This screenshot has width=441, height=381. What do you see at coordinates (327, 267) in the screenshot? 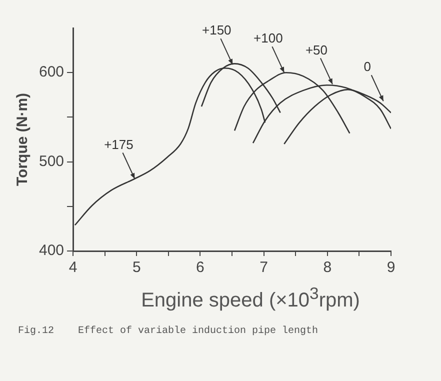
I see `x-tick-label: 8` at bounding box center [327, 267].